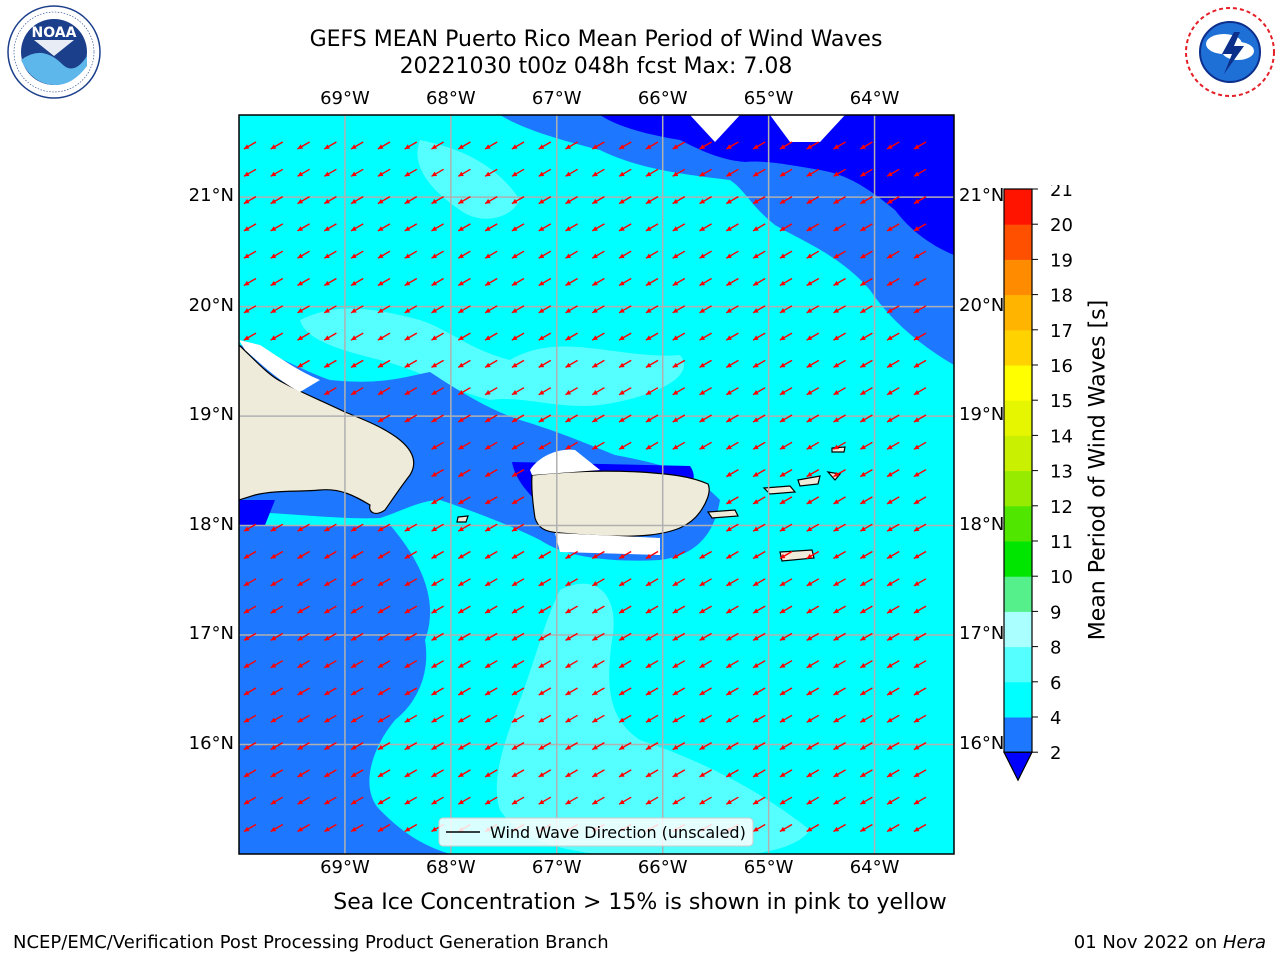  Describe the element at coordinates (345, 98) in the screenshot. I see `lon-tick-top: 69°W` at that location.